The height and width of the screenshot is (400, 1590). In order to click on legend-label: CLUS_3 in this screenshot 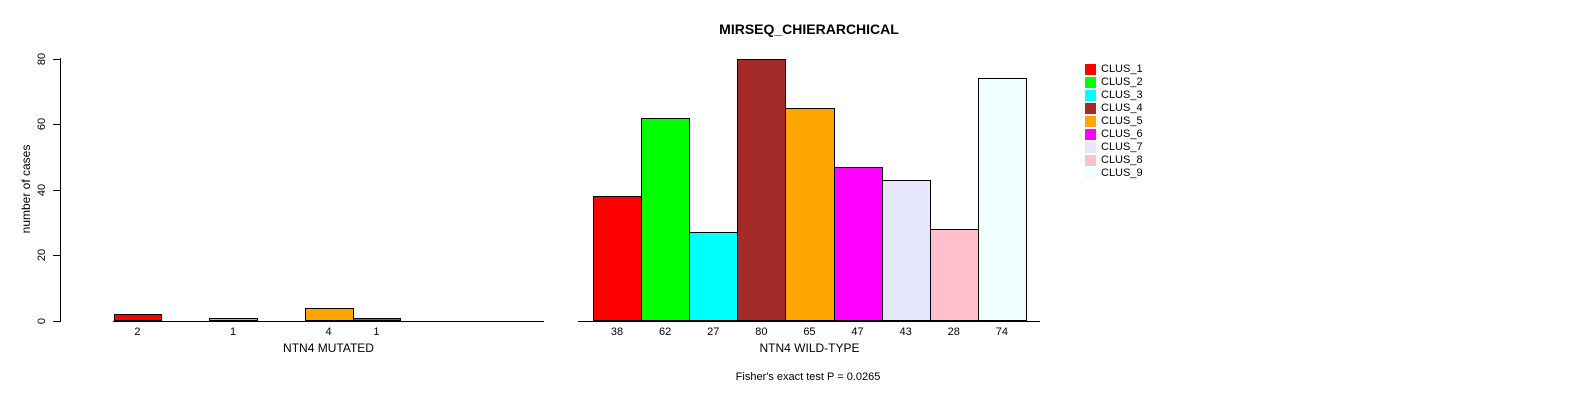, I will do `click(1122, 95)`.